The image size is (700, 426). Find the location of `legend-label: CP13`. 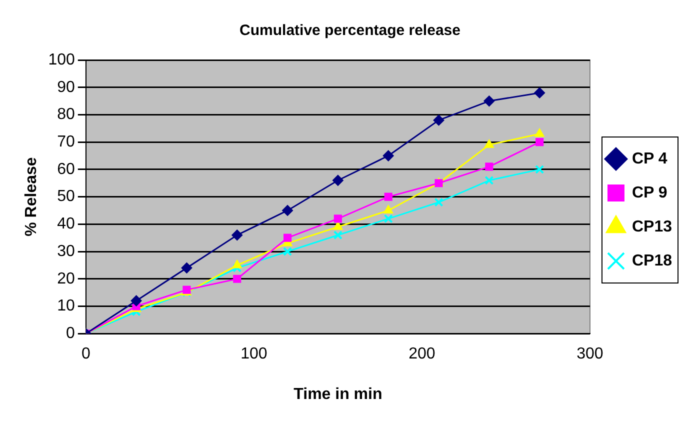

legend-label: CP13 is located at coordinates (652, 227).